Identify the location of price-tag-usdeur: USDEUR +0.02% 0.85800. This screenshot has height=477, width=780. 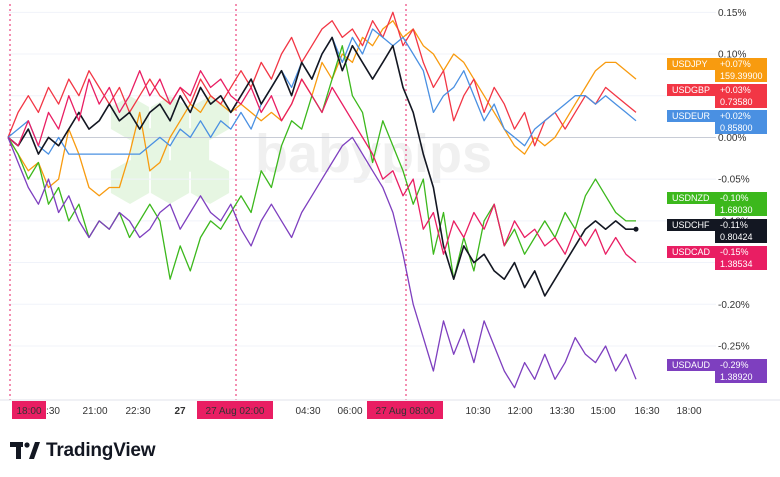
(717, 122).